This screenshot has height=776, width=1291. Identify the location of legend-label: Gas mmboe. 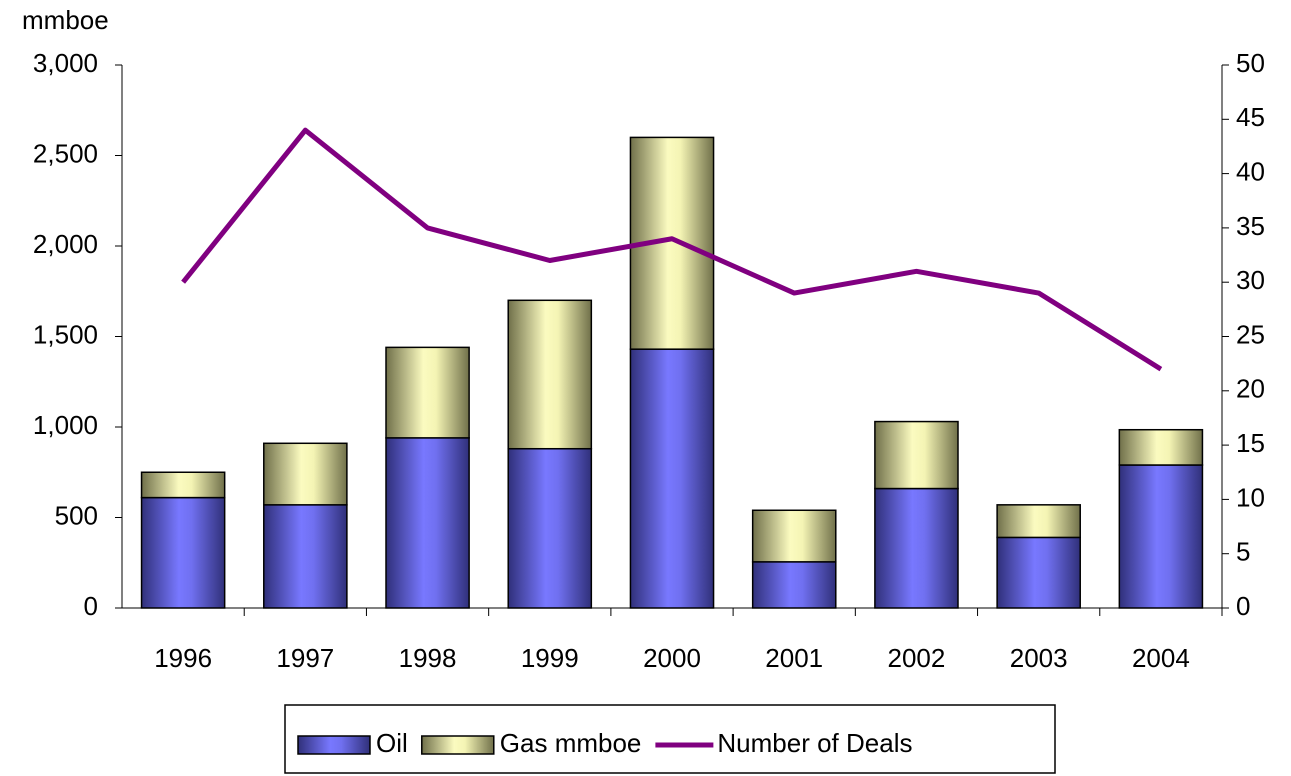
(571, 743).